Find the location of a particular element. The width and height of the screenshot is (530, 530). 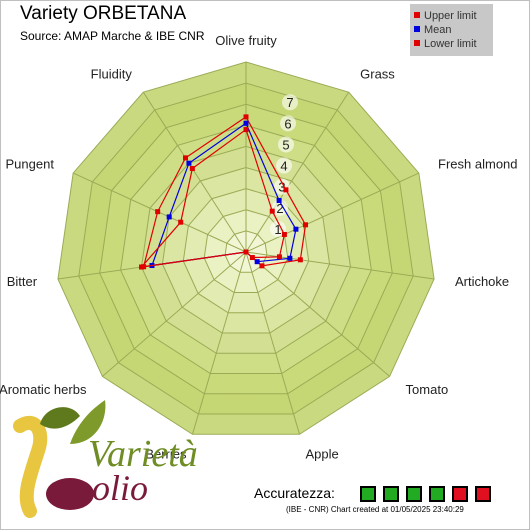

legend-label-upper: Upper limit is located at coordinates (450, 16).